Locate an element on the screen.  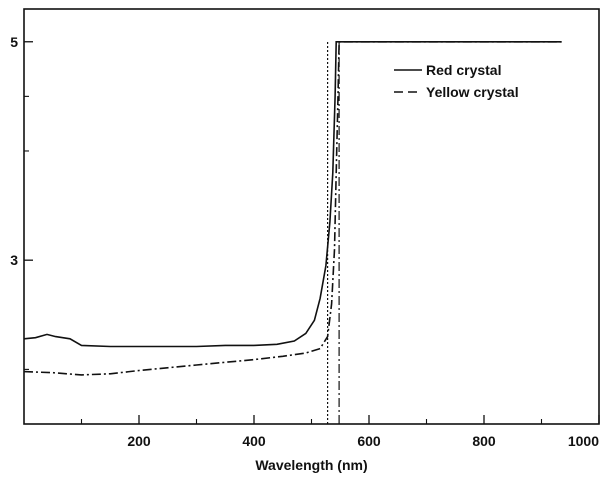
x-tick-label: 400 is located at coordinates (254, 441).